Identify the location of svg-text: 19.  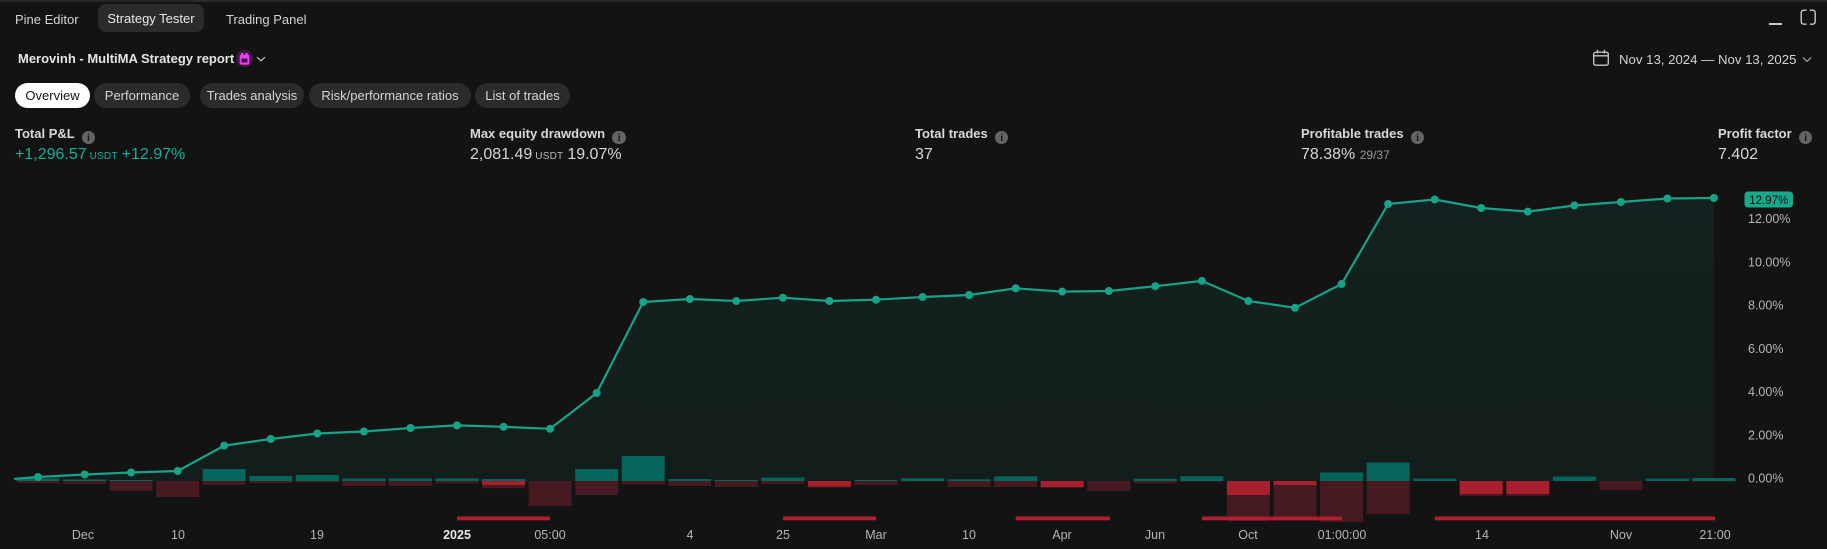
(317, 535).